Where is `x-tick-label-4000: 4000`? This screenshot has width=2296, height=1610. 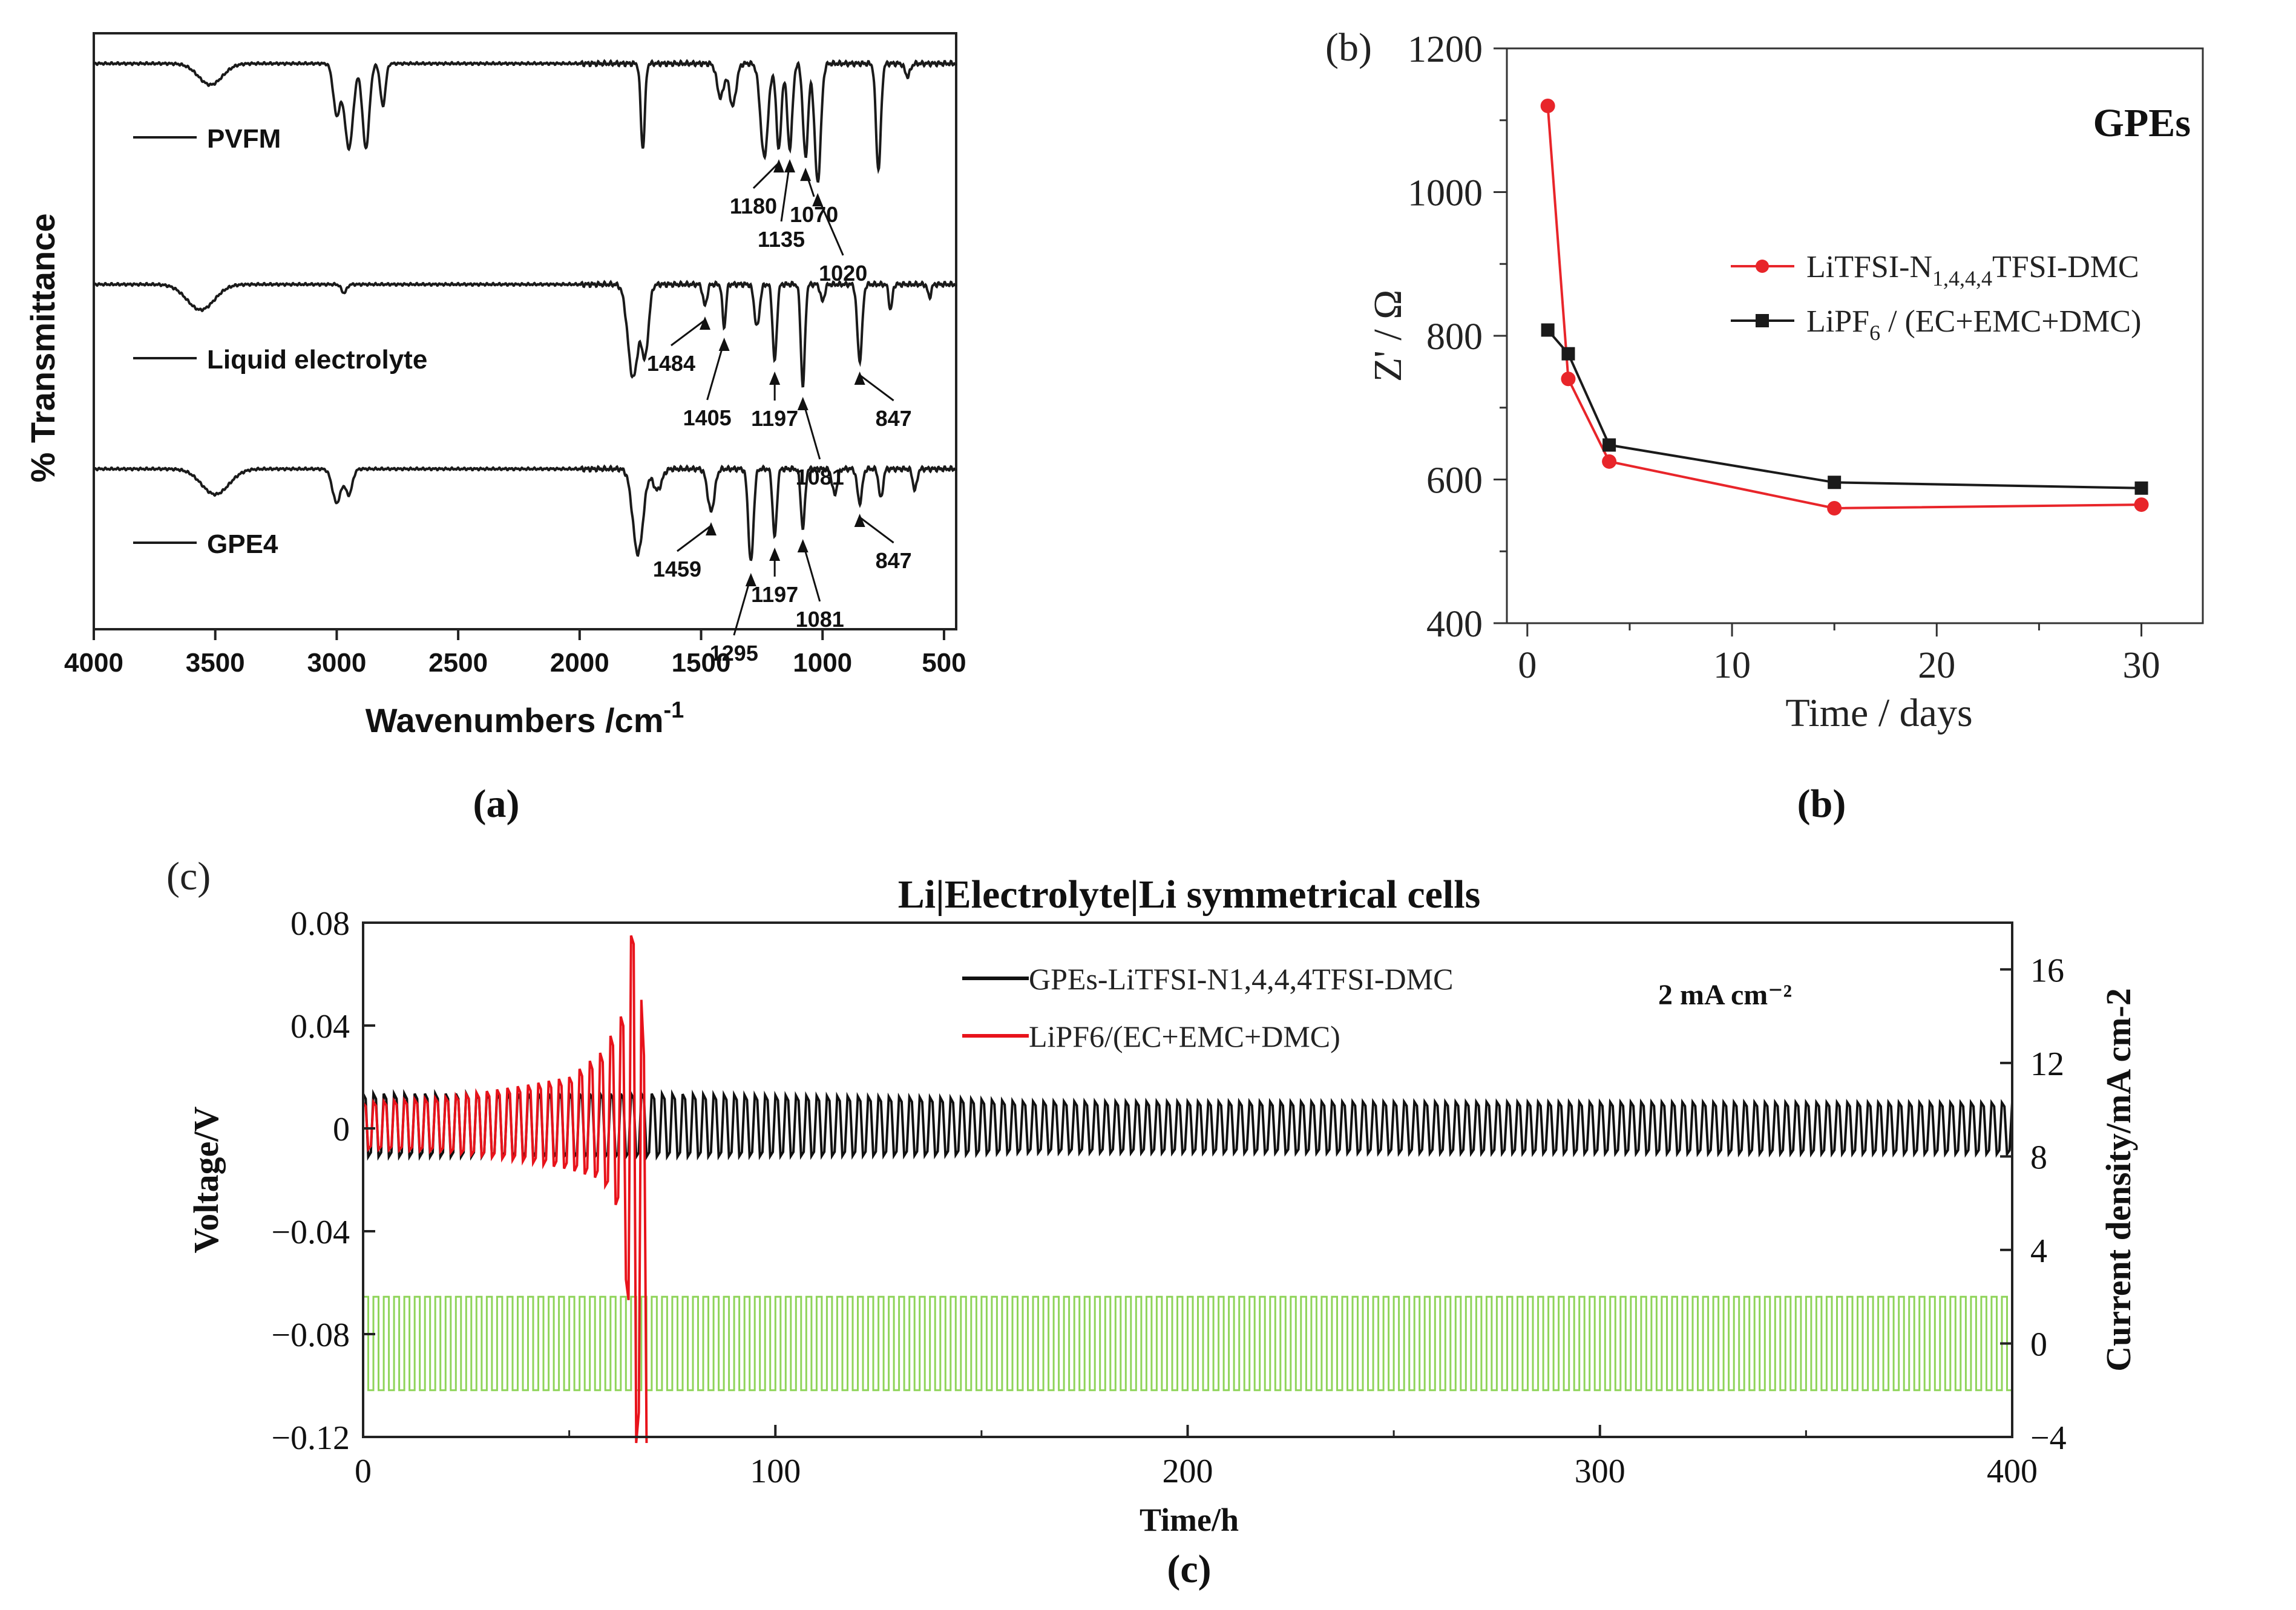
x-tick-label-4000: 4000 is located at coordinates (93, 663).